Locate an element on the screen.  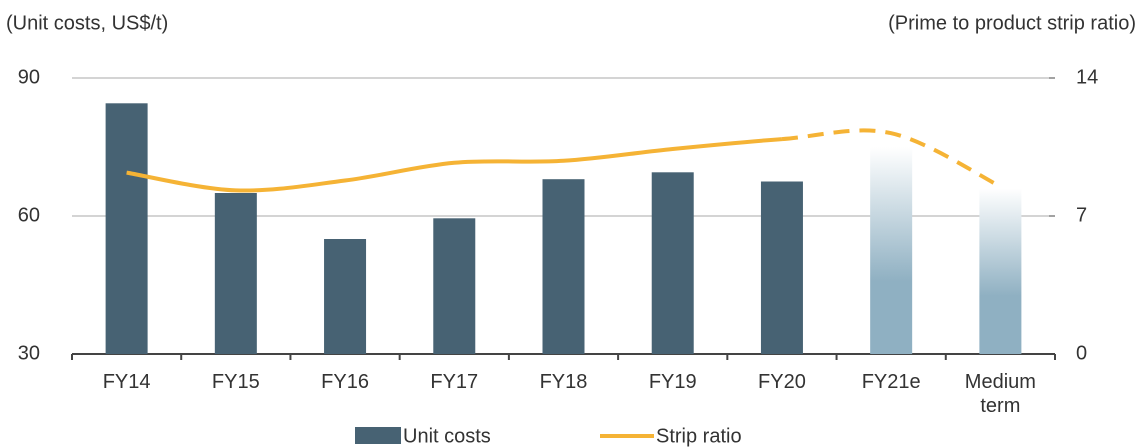
x-tick-label: FY19 is located at coordinates (672, 382).